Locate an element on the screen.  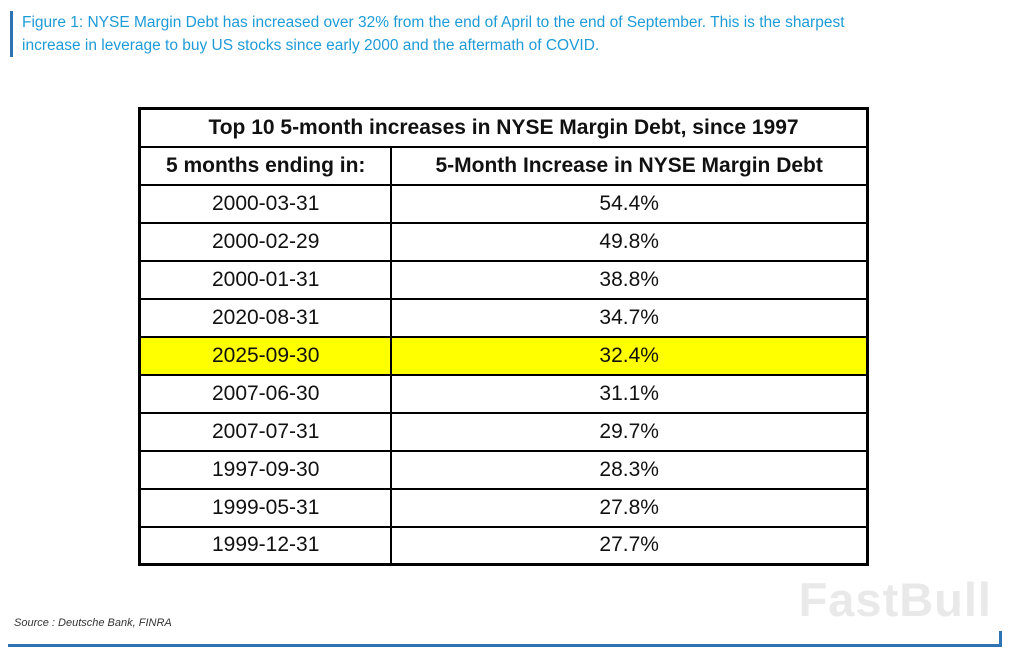
date-cell: 1999-12-31 is located at coordinates (265, 545).